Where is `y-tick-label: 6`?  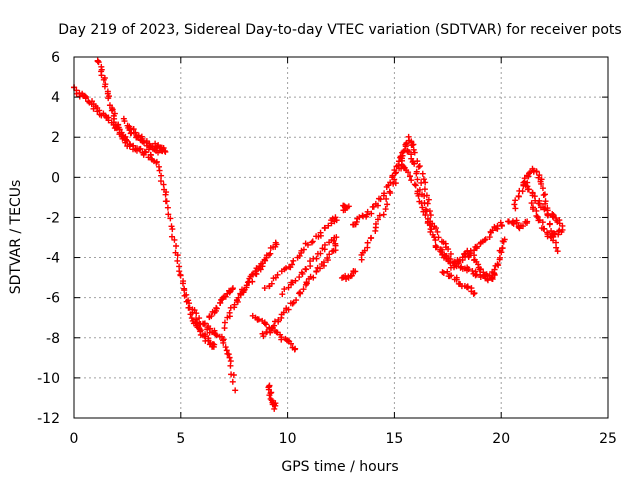
y-tick-label: 6 is located at coordinates (55, 58).